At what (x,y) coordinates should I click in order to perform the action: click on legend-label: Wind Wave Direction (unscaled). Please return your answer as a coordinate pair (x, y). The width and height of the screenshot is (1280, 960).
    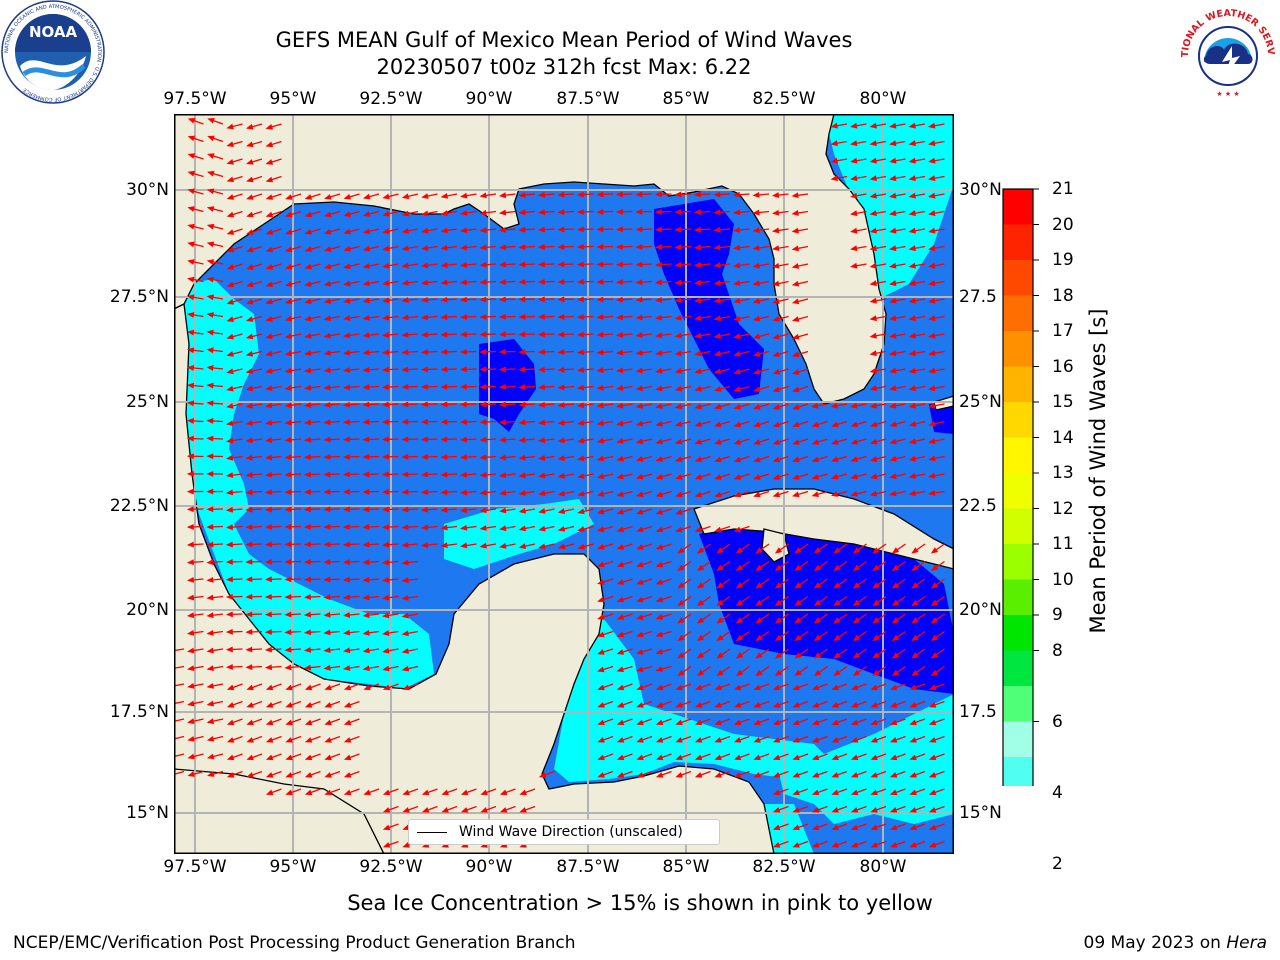
    Looking at the image, I should click on (571, 832).